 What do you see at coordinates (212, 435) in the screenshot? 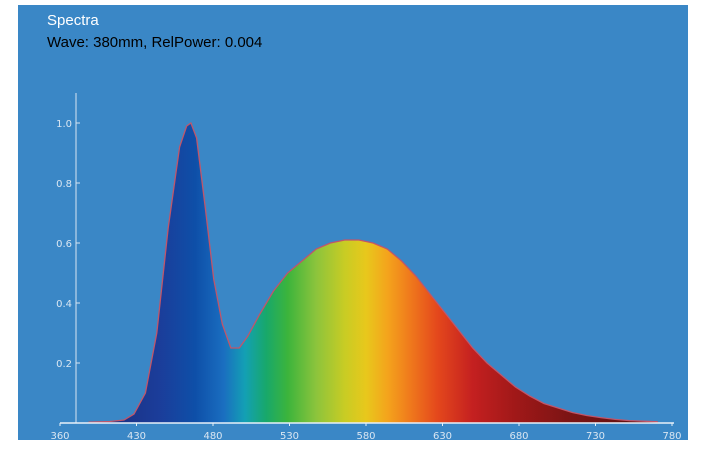
I see `x-tick-label: 480` at bounding box center [212, 435].